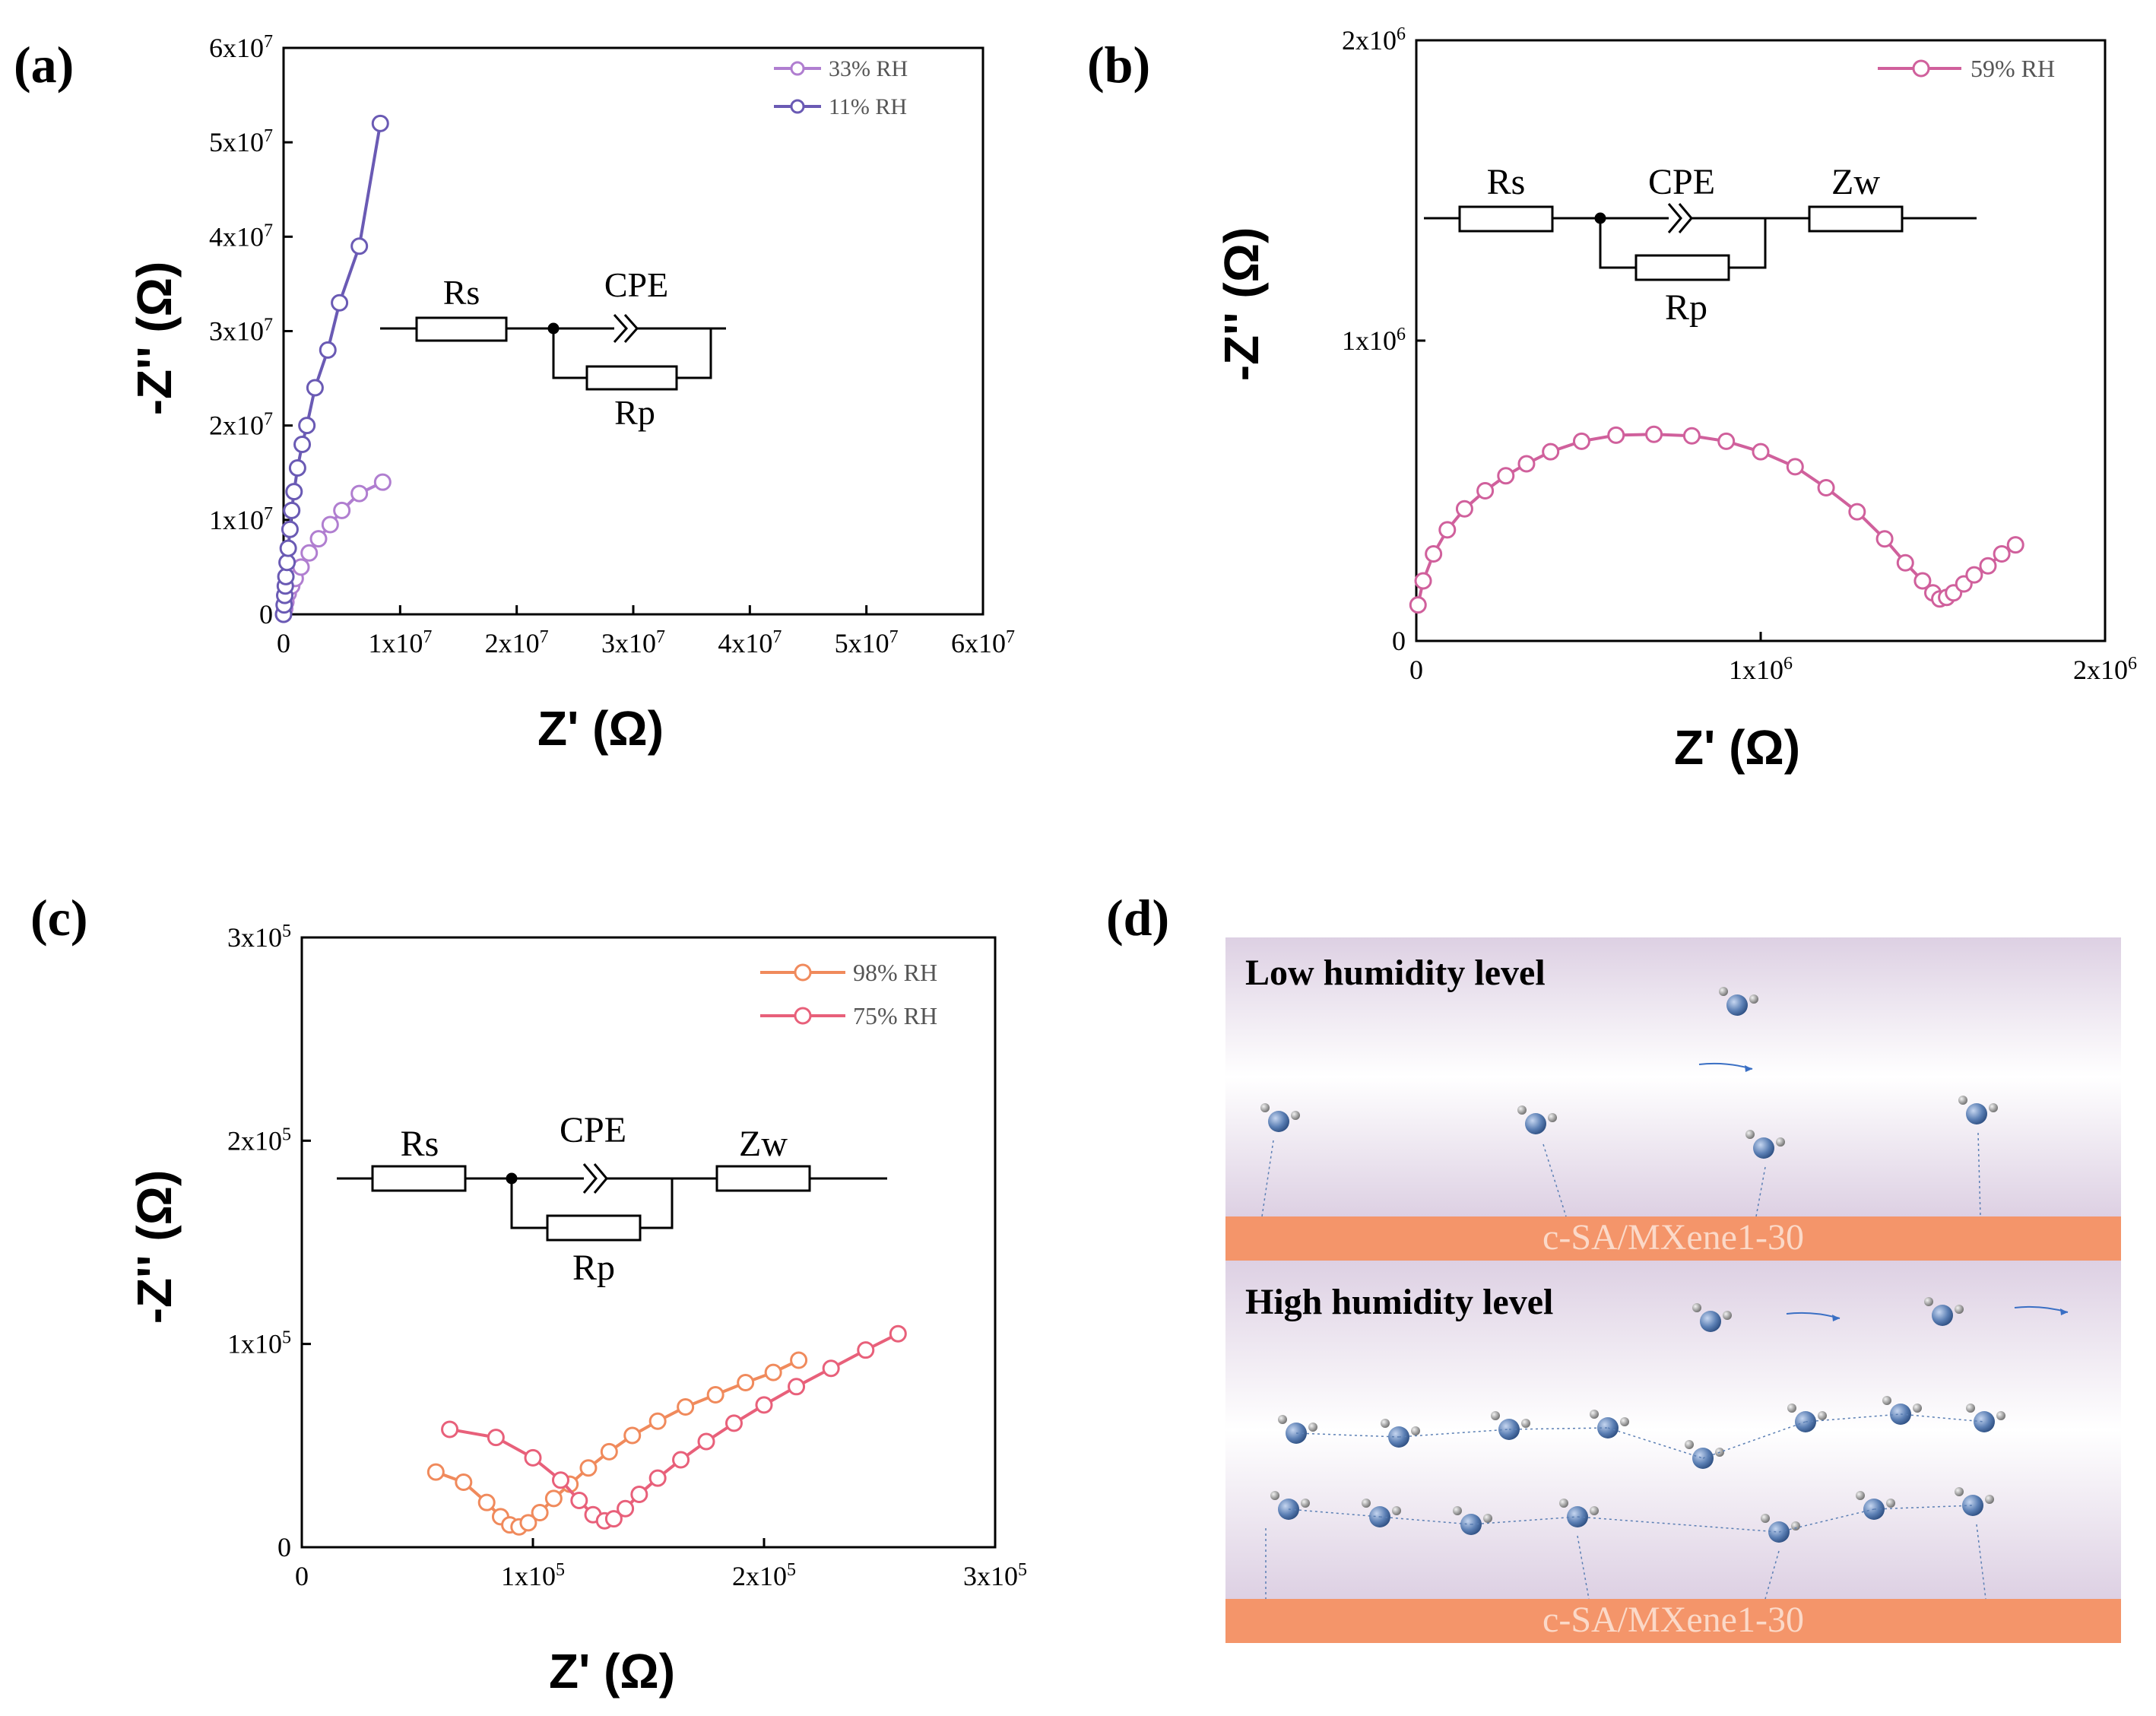 The height and width of the screenshot is (1716, 2156). Describe the element at coordinates (1761, 670) in the screenshot. I see `x-tick-label-b-1: 1x106` at that location.